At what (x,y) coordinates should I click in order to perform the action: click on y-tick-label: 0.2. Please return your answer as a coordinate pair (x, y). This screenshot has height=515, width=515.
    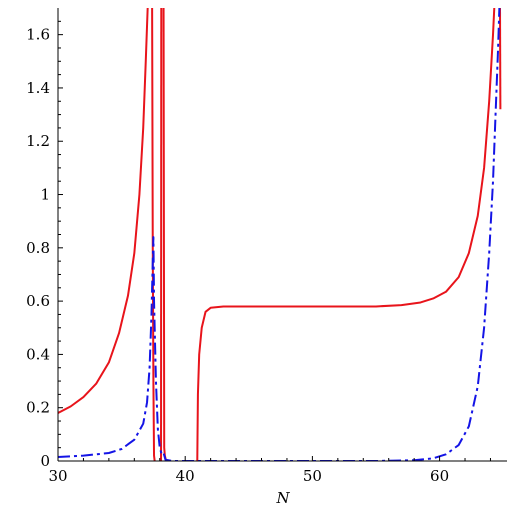
    Looking at the image, I should click on (38, 408).